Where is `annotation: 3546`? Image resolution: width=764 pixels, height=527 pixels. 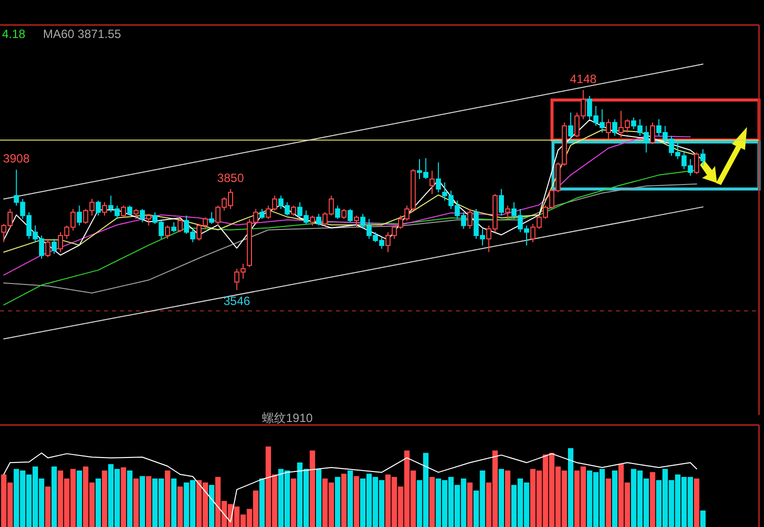
annotation: 3546 is located at coordinates (237, 301).